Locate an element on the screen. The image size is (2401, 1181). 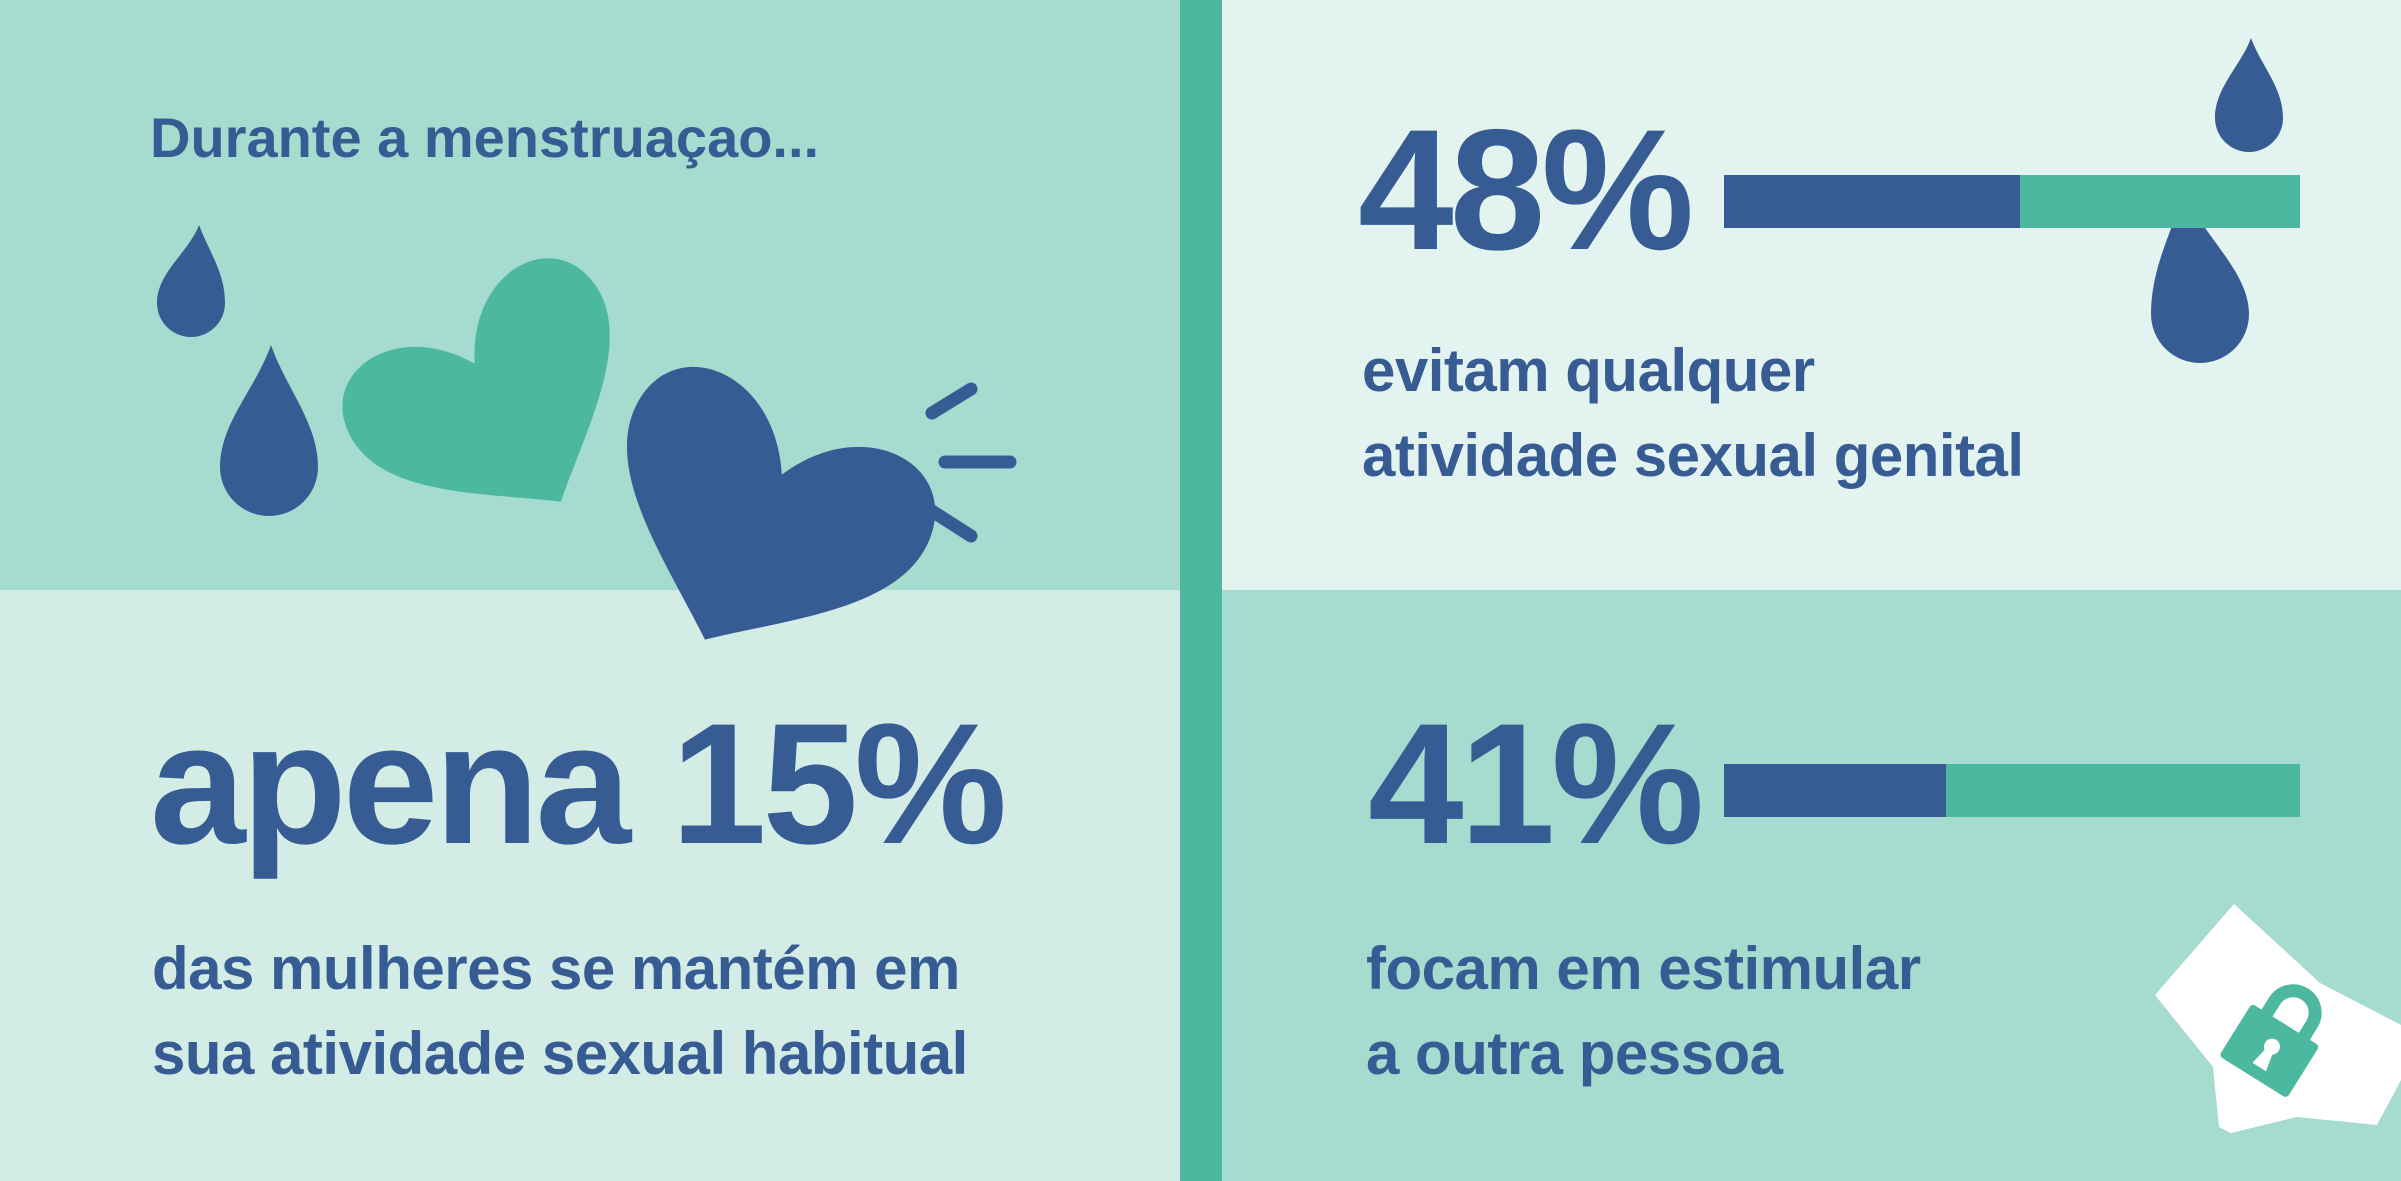
stat-41-bar-rest is located at coordinates (2122, 790).